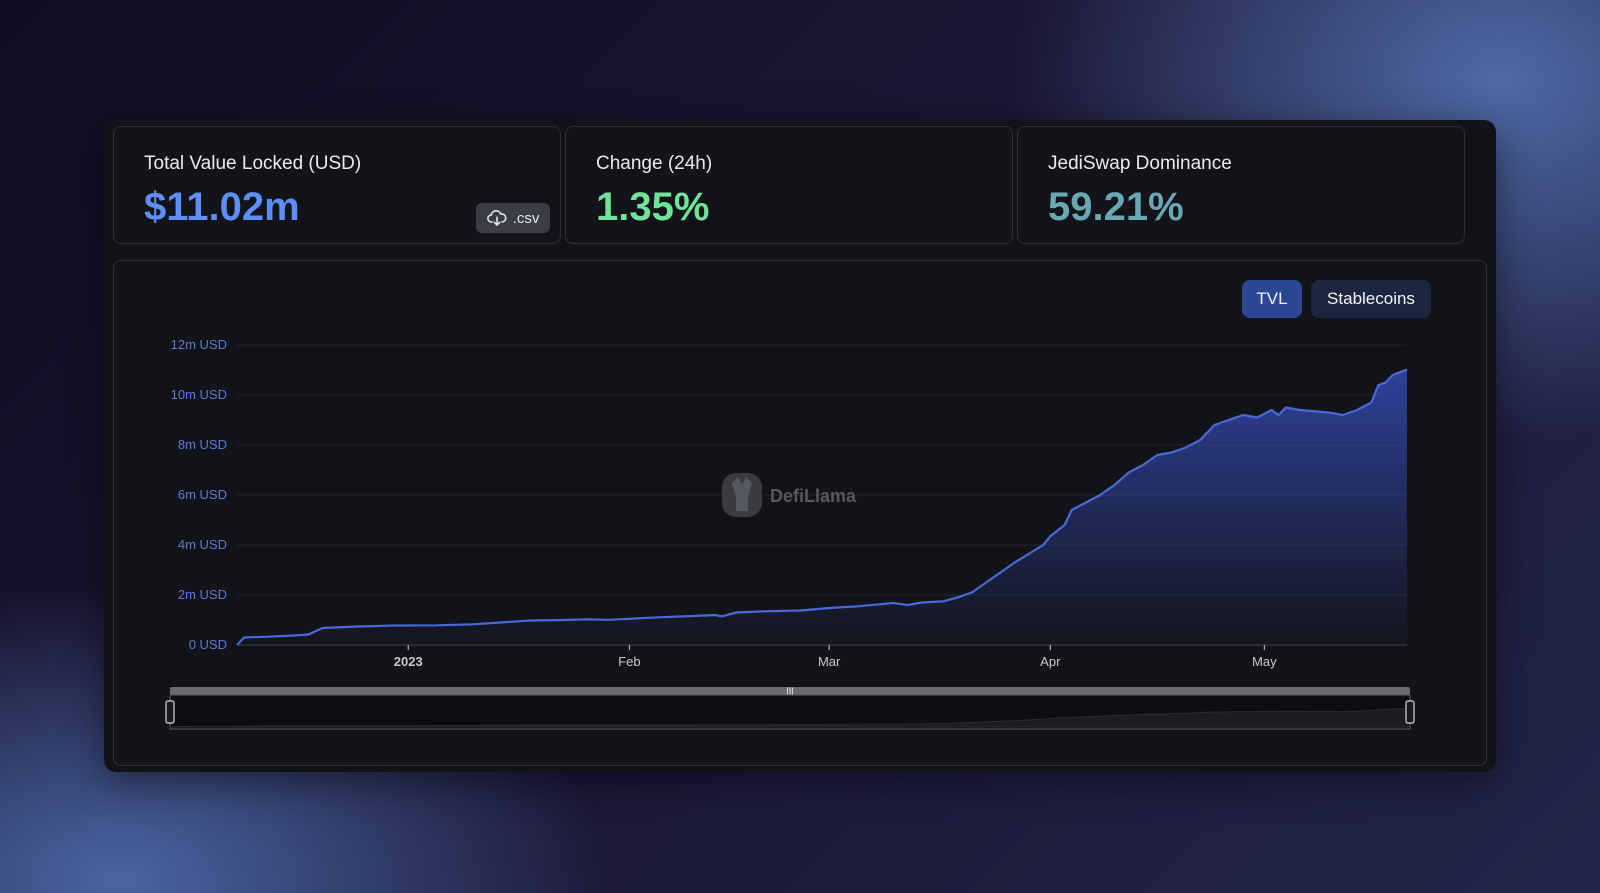 The image size is (1600, 893). I want to click on y-tick-label: 0 USD, so click(208, 644).